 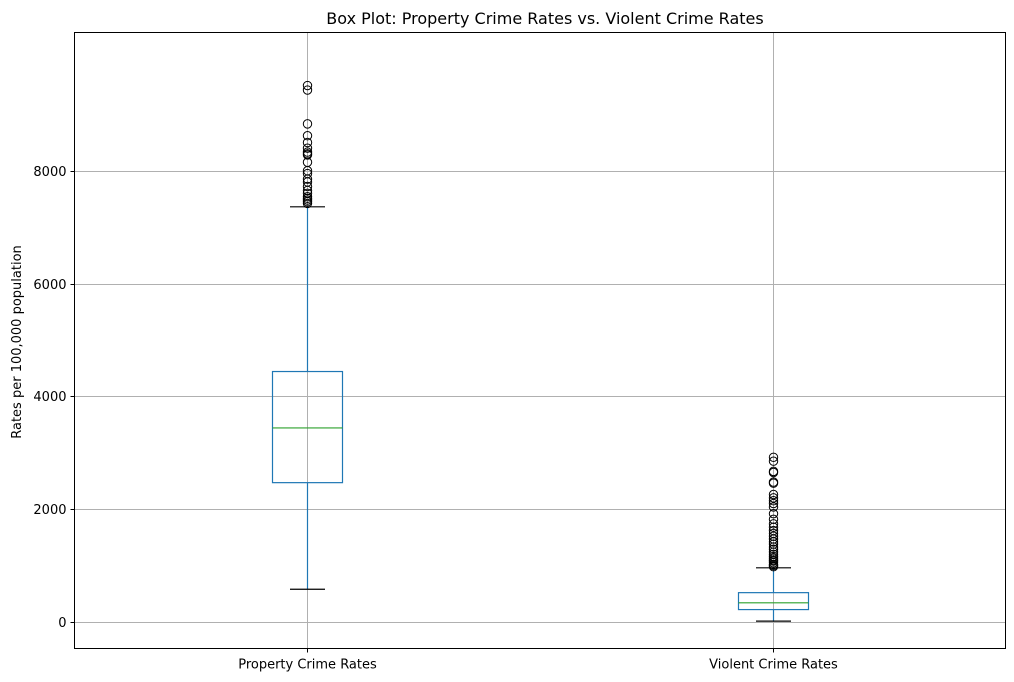 I want to click on x-axis-tick-labels: Property Crime Rates Violent Crime Rates, so click(x=538, y=660).